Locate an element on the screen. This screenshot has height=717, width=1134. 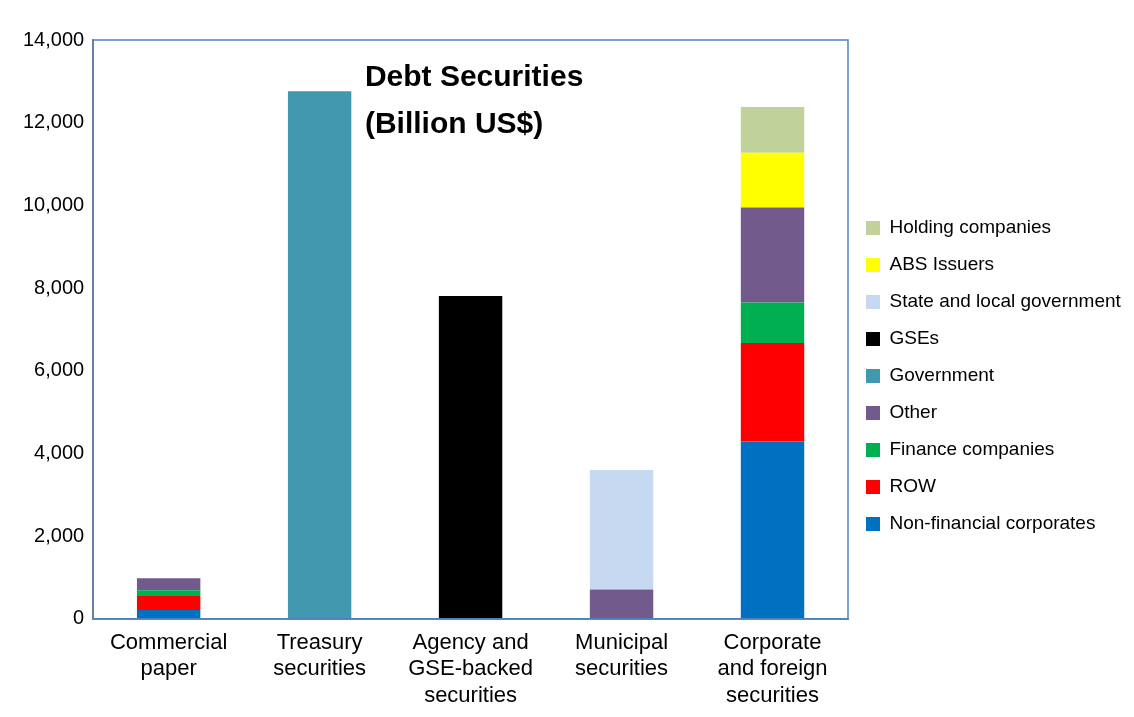
x-tick-label: Agency and GSE-backed securities is located at coordinates (470, 668).